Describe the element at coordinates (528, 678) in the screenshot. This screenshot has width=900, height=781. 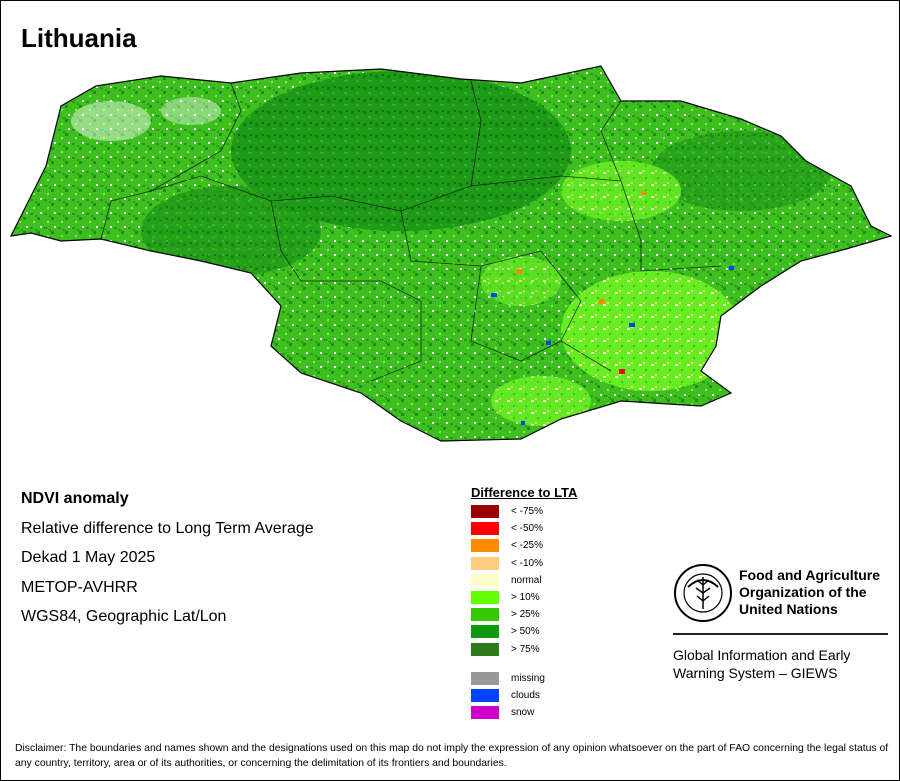
I see `legend-label: missing` at that location.